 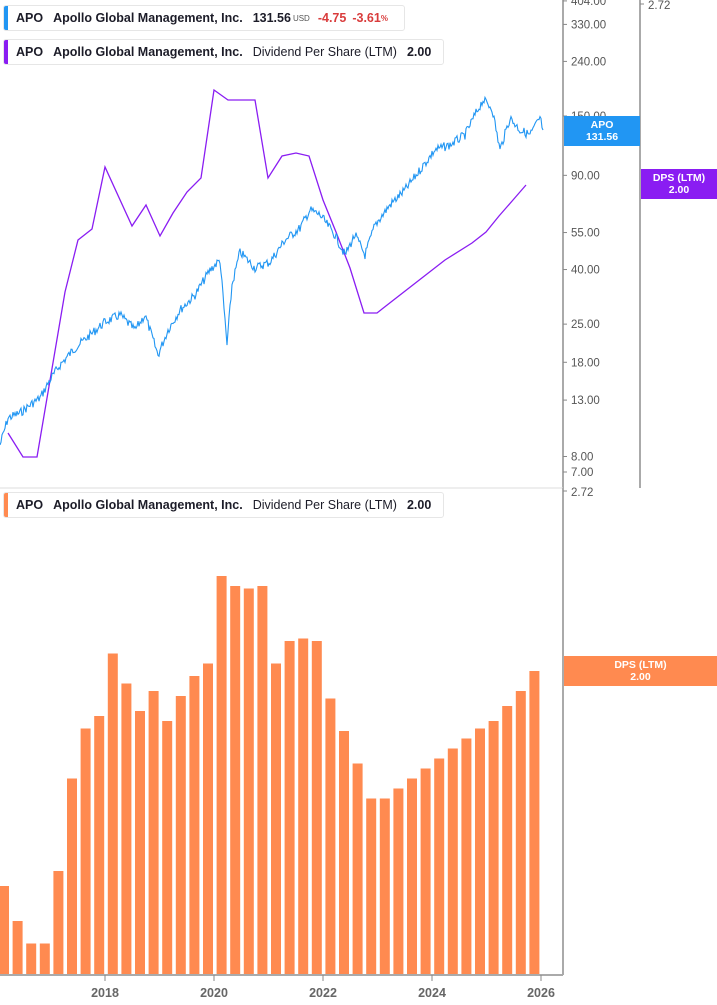 I want to click on legend-price-value: 131.56, so click(x=271, y=18).